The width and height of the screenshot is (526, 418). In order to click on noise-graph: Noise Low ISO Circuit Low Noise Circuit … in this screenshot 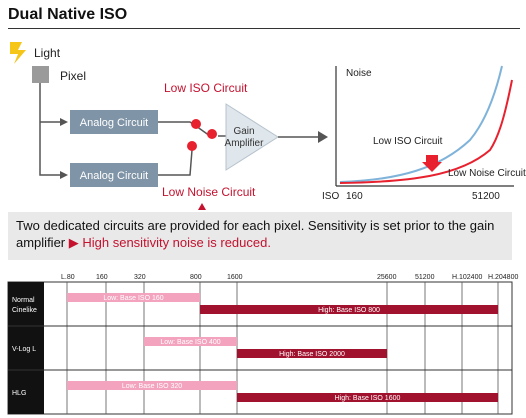, I will do `click(424, 133)`.